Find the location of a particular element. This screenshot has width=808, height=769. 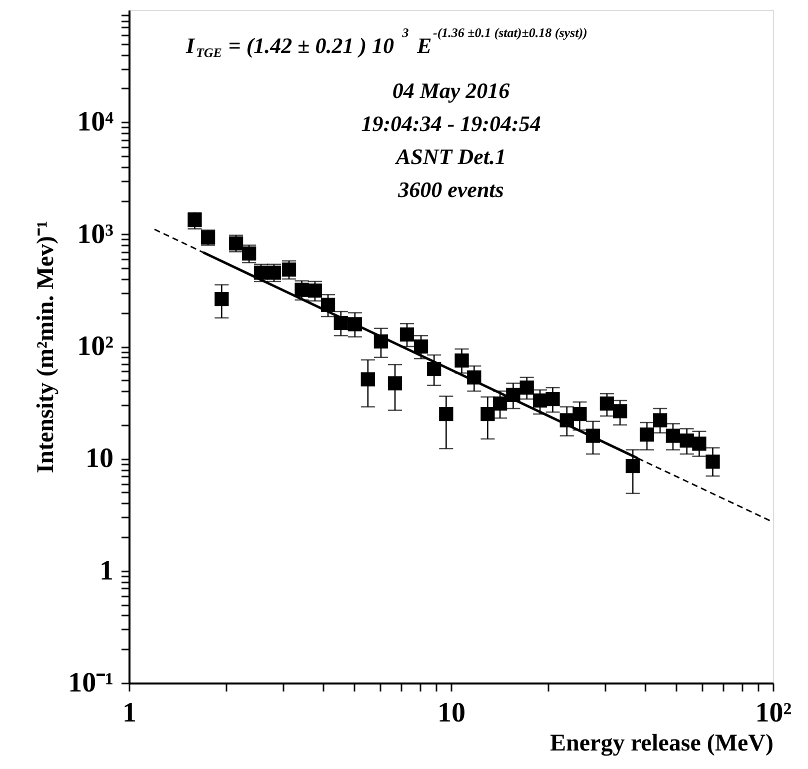

y-tick-label: 10³ is located at coordinates (95, 234).